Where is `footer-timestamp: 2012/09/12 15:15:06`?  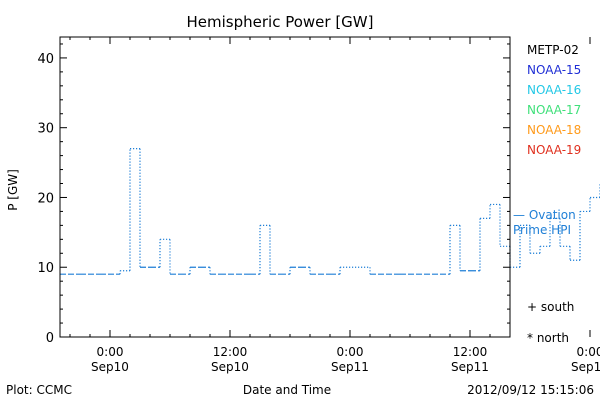
footer-timestamp: 2012/09/12 15:15:06 is located at coordinates (530, 390).